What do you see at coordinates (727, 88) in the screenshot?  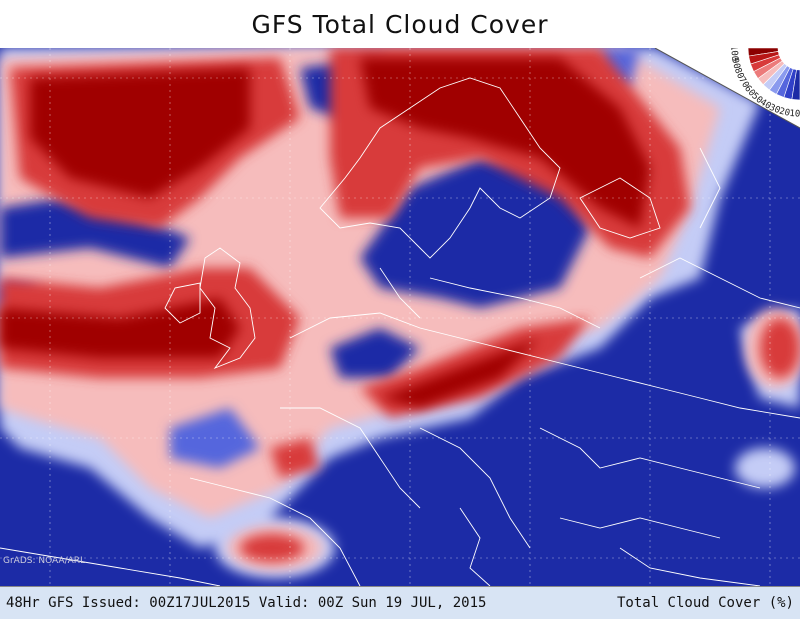 I see `legend-corner-edge` at bounding box center [727, 88].